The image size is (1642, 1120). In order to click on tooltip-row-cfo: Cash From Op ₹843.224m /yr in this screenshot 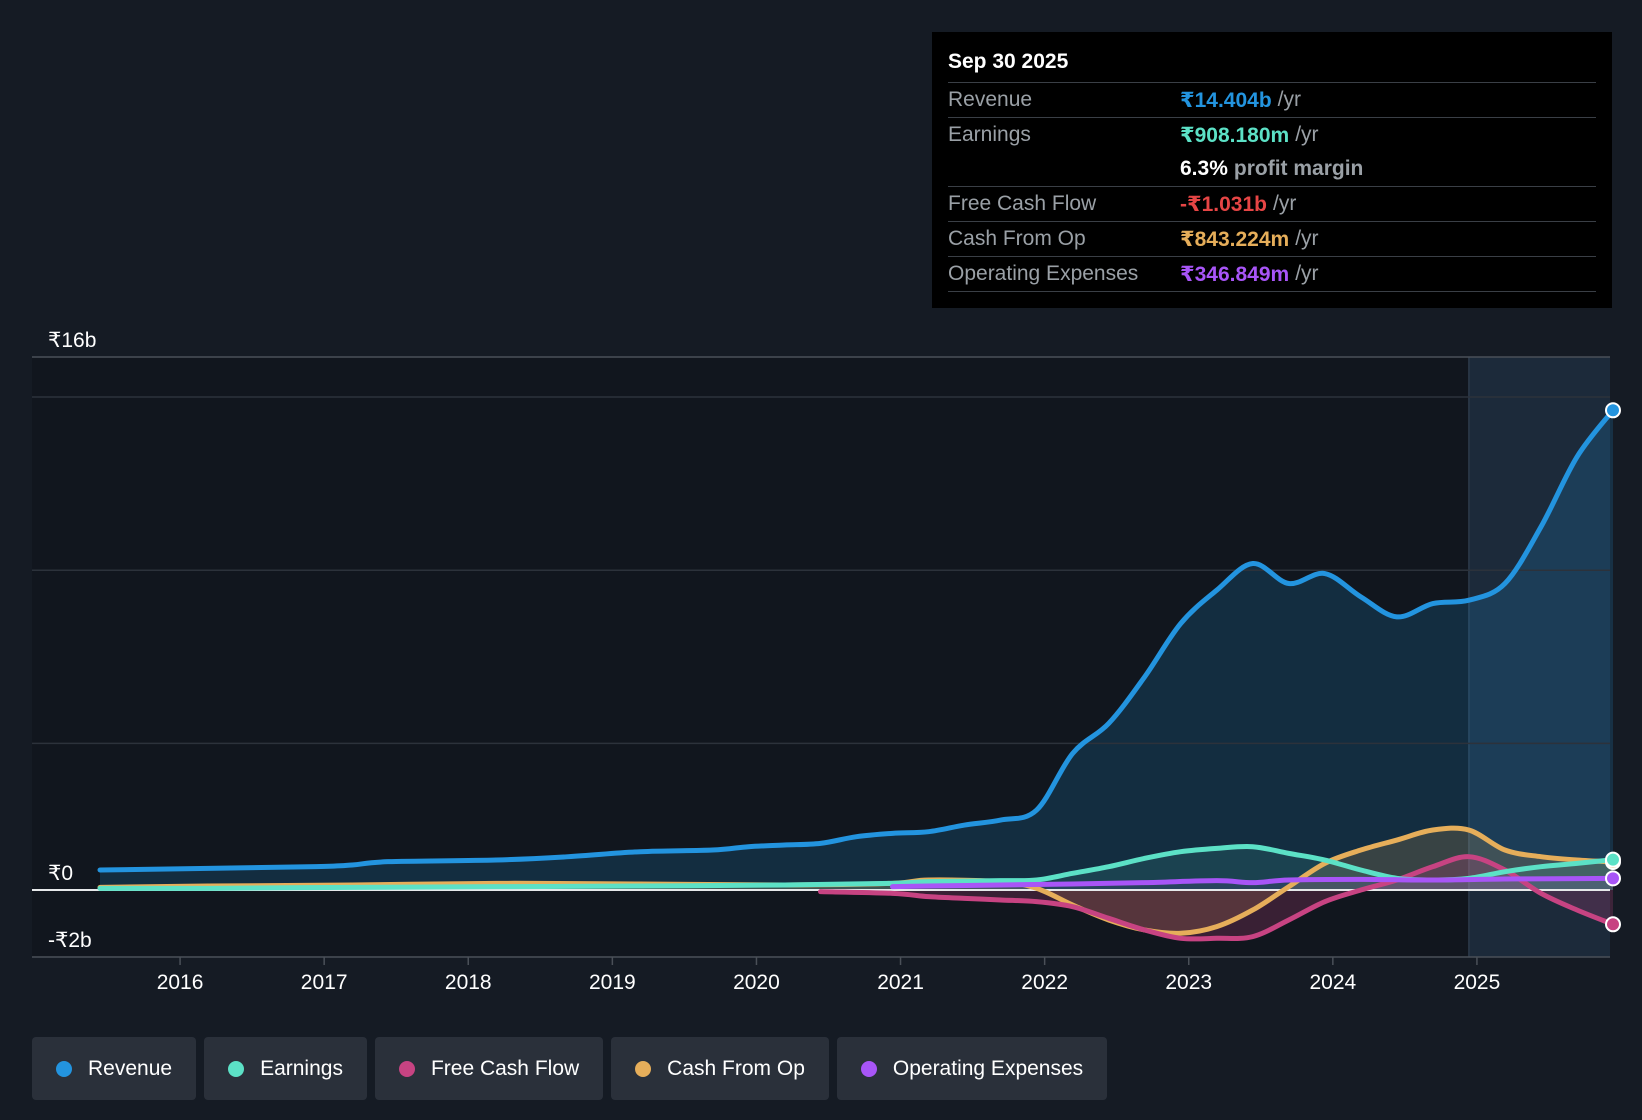, I will do `click(1272, 238)`.